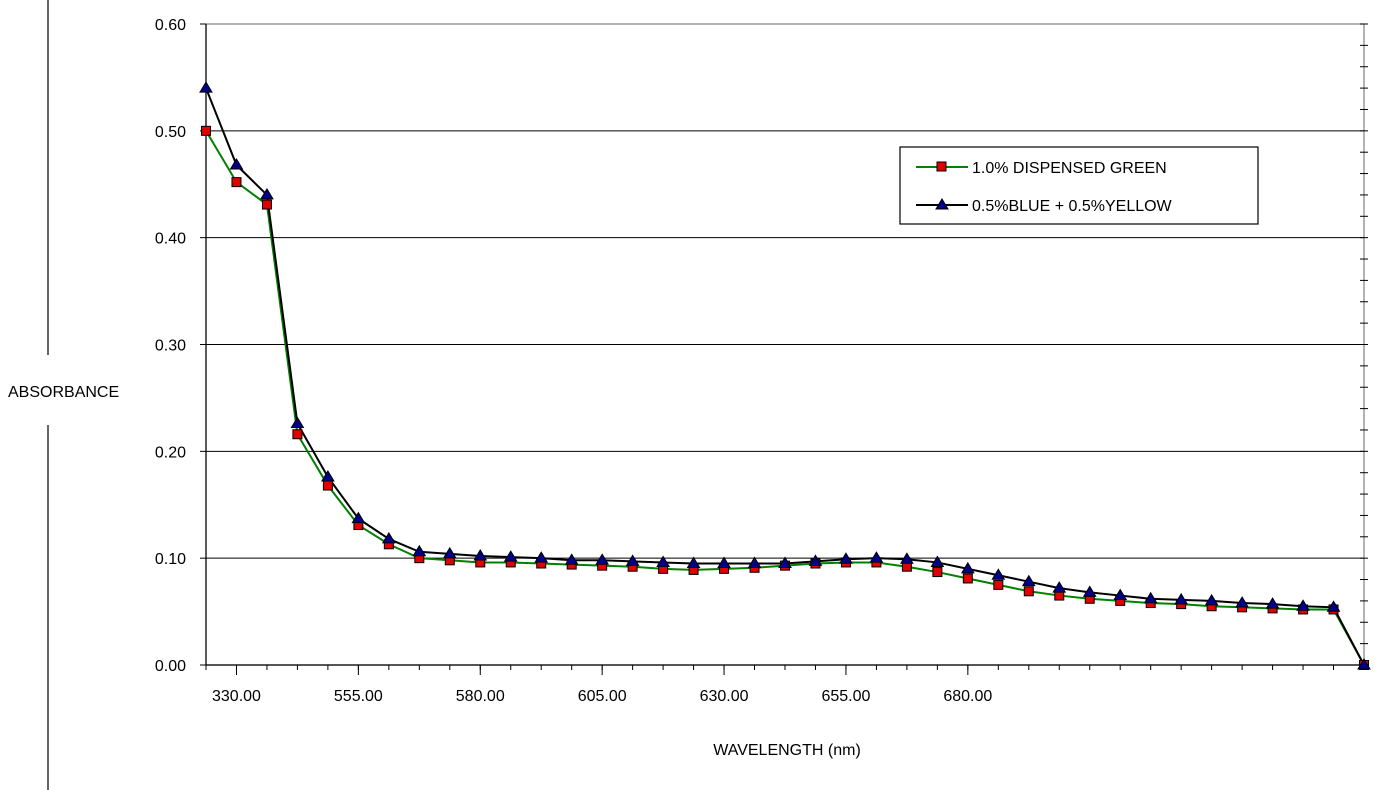 This screenshot has height=790, width=1400. What do you see at coordinates (1072, 206) in the screenshot?
I see `legend-label-blue-yellow: 0.5%BLUE + 0.5%YELLOW` at bounding box center [1072, 206].